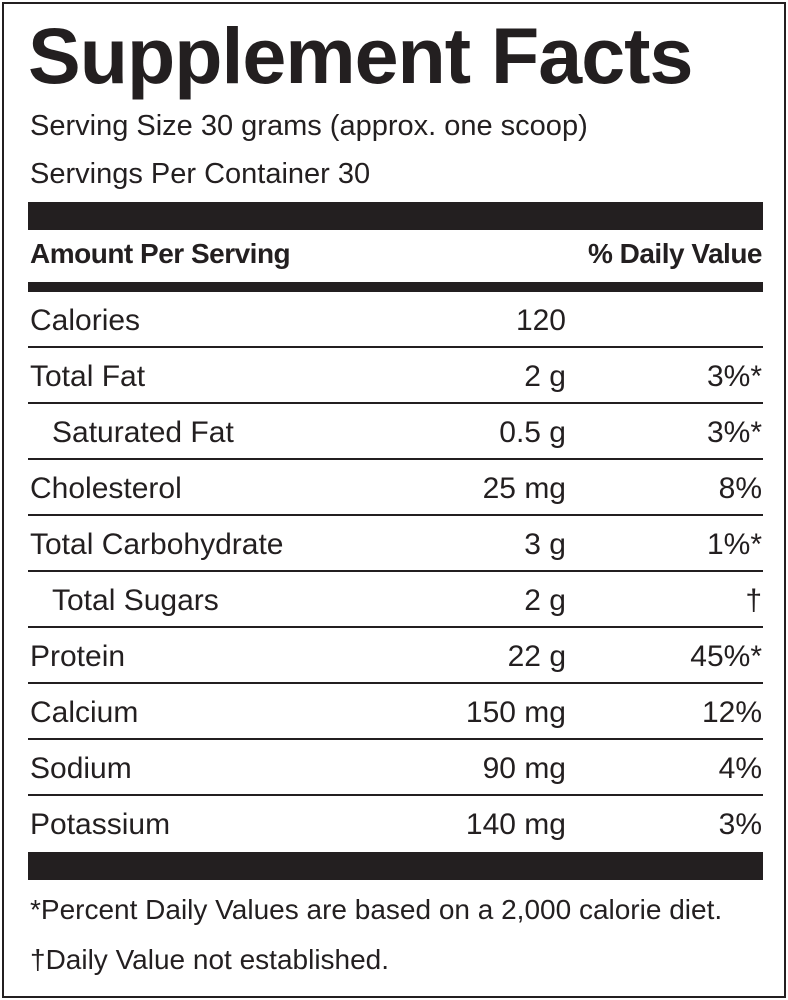  I want to click on daily-value-header: % Daily Value, so click(675, 253).